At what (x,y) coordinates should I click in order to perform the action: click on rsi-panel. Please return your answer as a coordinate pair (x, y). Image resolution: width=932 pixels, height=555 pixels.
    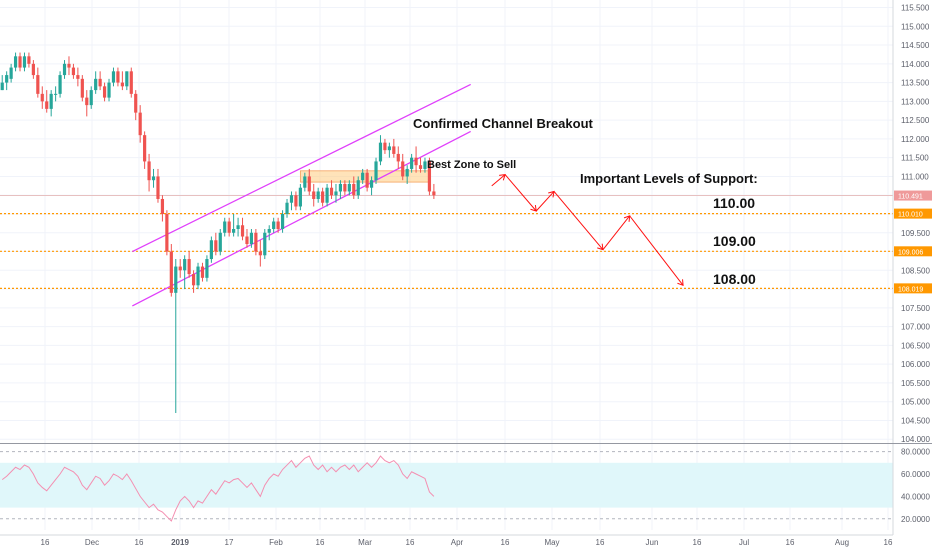
    Looking at the image, I should click on (446, 486).